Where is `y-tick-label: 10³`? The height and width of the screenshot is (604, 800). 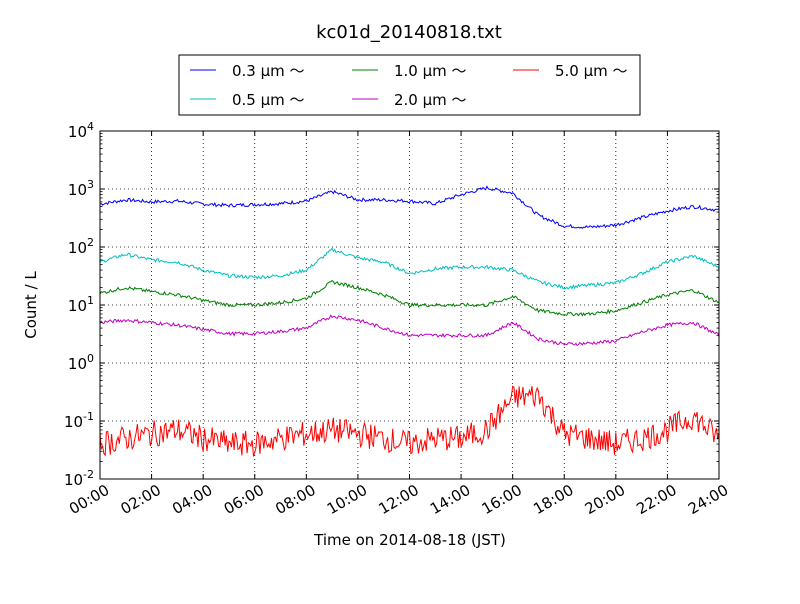 y-tick-label: 10³ is located at coordinates (81, 188).